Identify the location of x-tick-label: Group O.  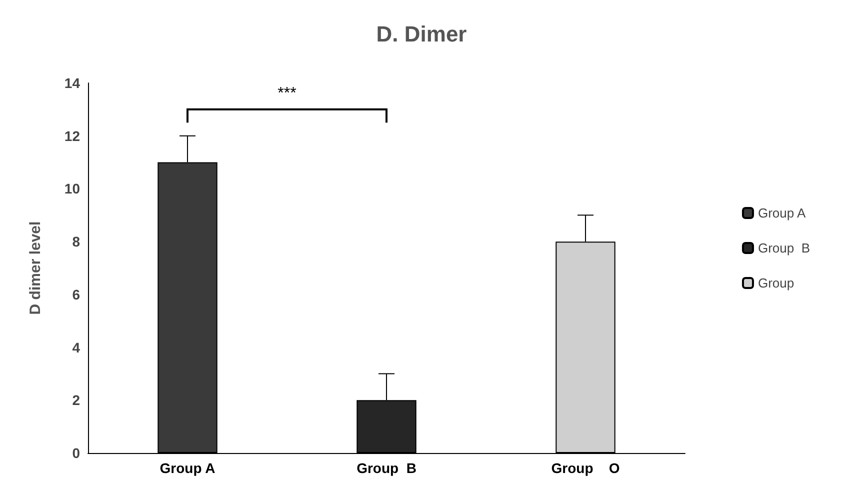
(585, 468).